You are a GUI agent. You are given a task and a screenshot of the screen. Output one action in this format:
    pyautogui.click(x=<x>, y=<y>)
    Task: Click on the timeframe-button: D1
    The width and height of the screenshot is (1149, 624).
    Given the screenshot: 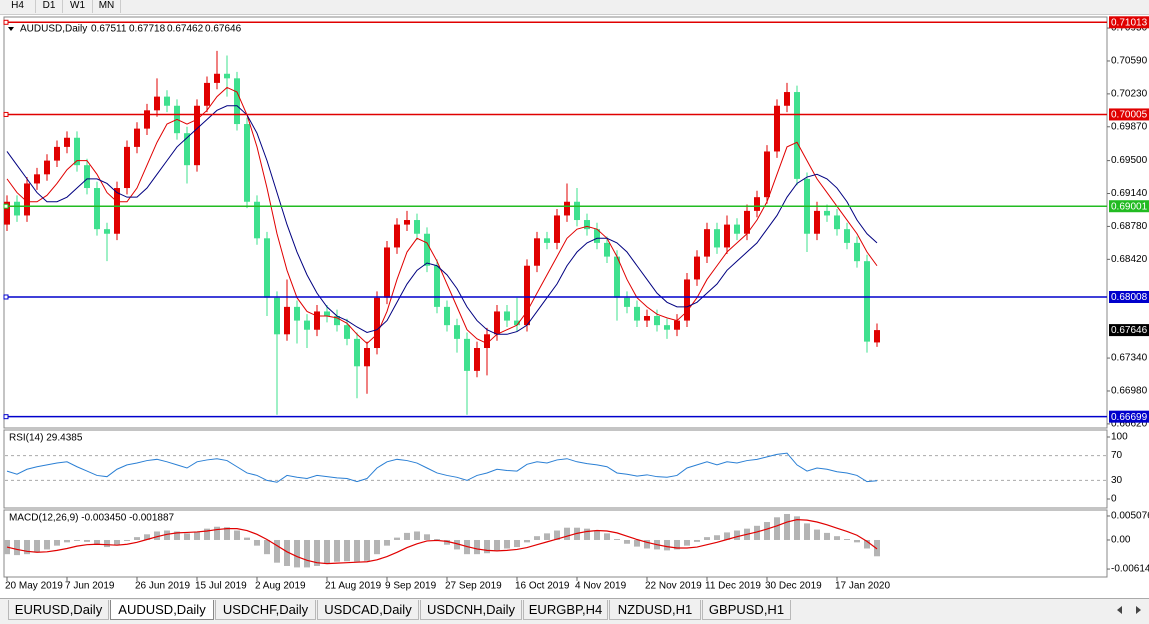 What is the action you would take?
    pyautogui.click(x=49, y=6)
    